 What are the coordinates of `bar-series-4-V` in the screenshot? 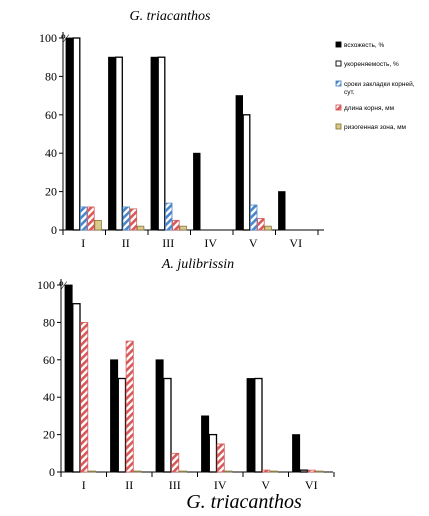 It's located at (268, 228).